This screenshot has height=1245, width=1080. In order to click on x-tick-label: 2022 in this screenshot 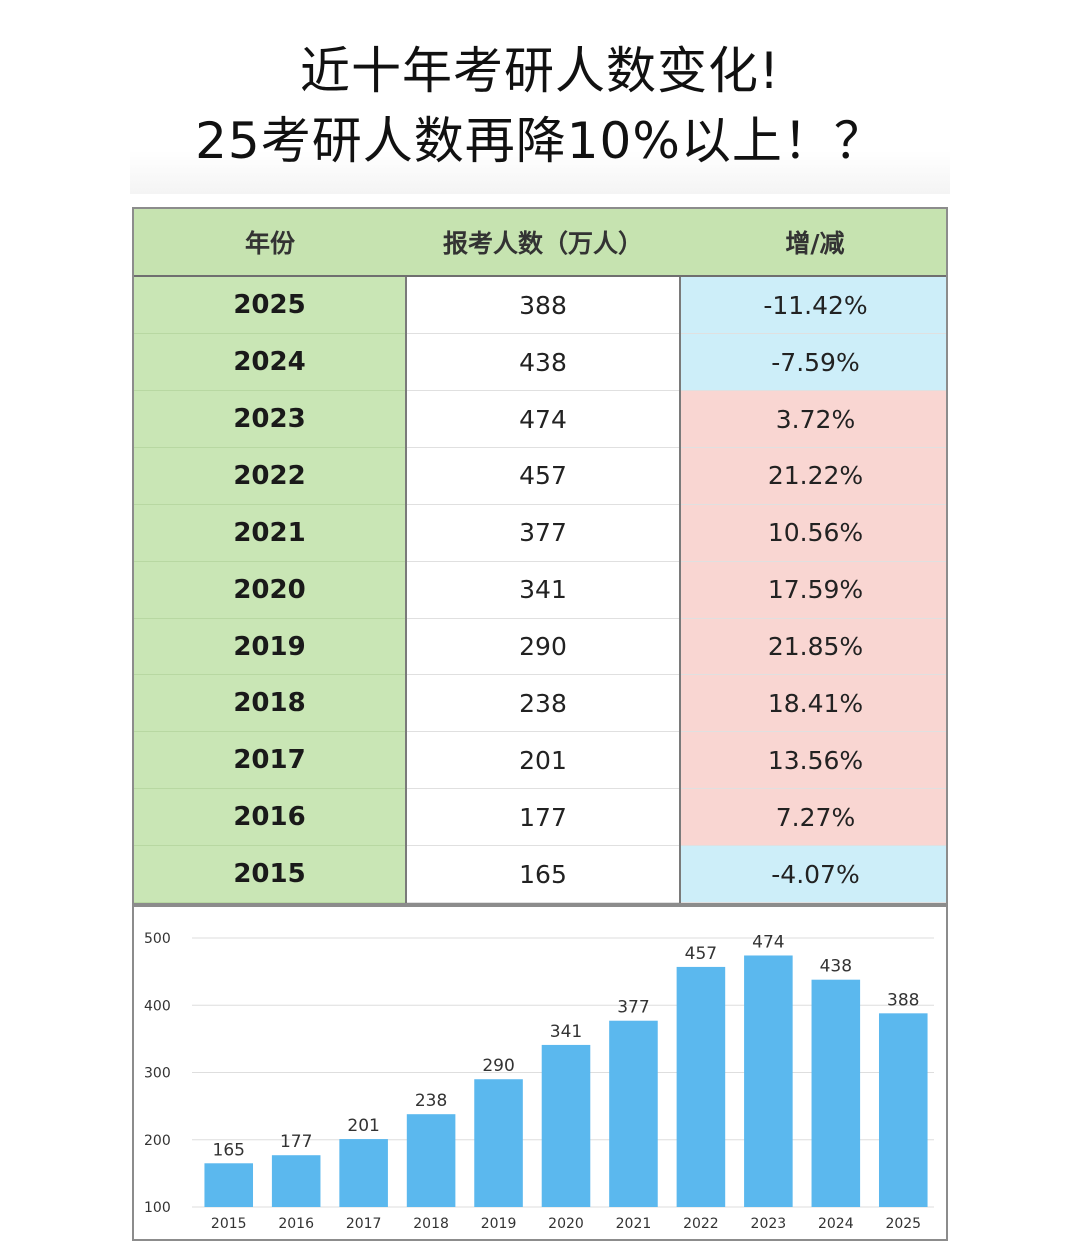, I will do `click(701, 1224)`.